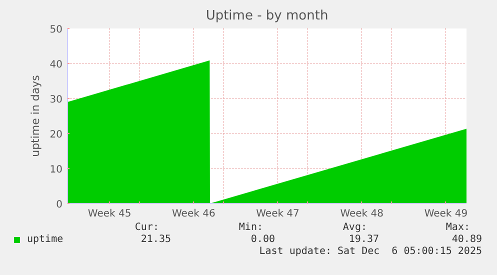 Image resolution: width=497 pixels, height=275 pixels. Describe the element at coordinates (250, 228) in the screenshot. I see `text: Min:` at that location.